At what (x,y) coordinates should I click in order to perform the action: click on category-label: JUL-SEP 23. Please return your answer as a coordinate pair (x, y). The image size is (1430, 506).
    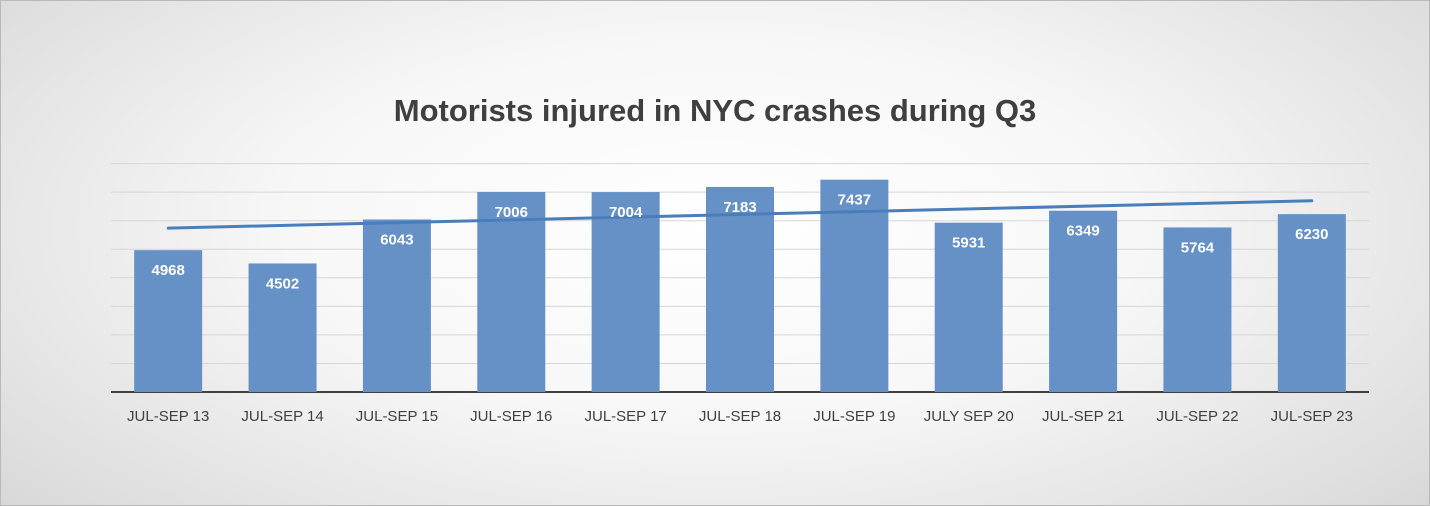
    Looking at the image, I should click on (1312, 416).